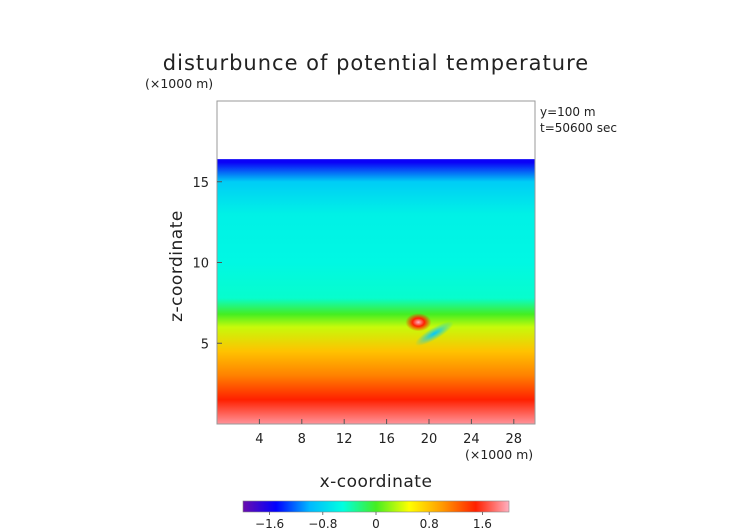  I want to click on y-axis-ticks: 5 10 15, so click(207, 264).